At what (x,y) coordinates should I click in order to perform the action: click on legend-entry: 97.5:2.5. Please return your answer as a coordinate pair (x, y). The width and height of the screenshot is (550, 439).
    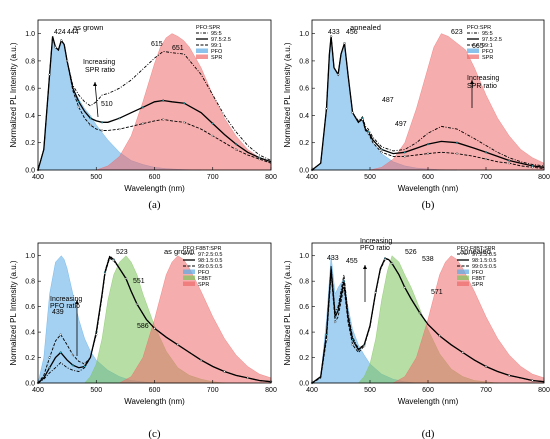
    Looking at the image, I should click on (221, 40).